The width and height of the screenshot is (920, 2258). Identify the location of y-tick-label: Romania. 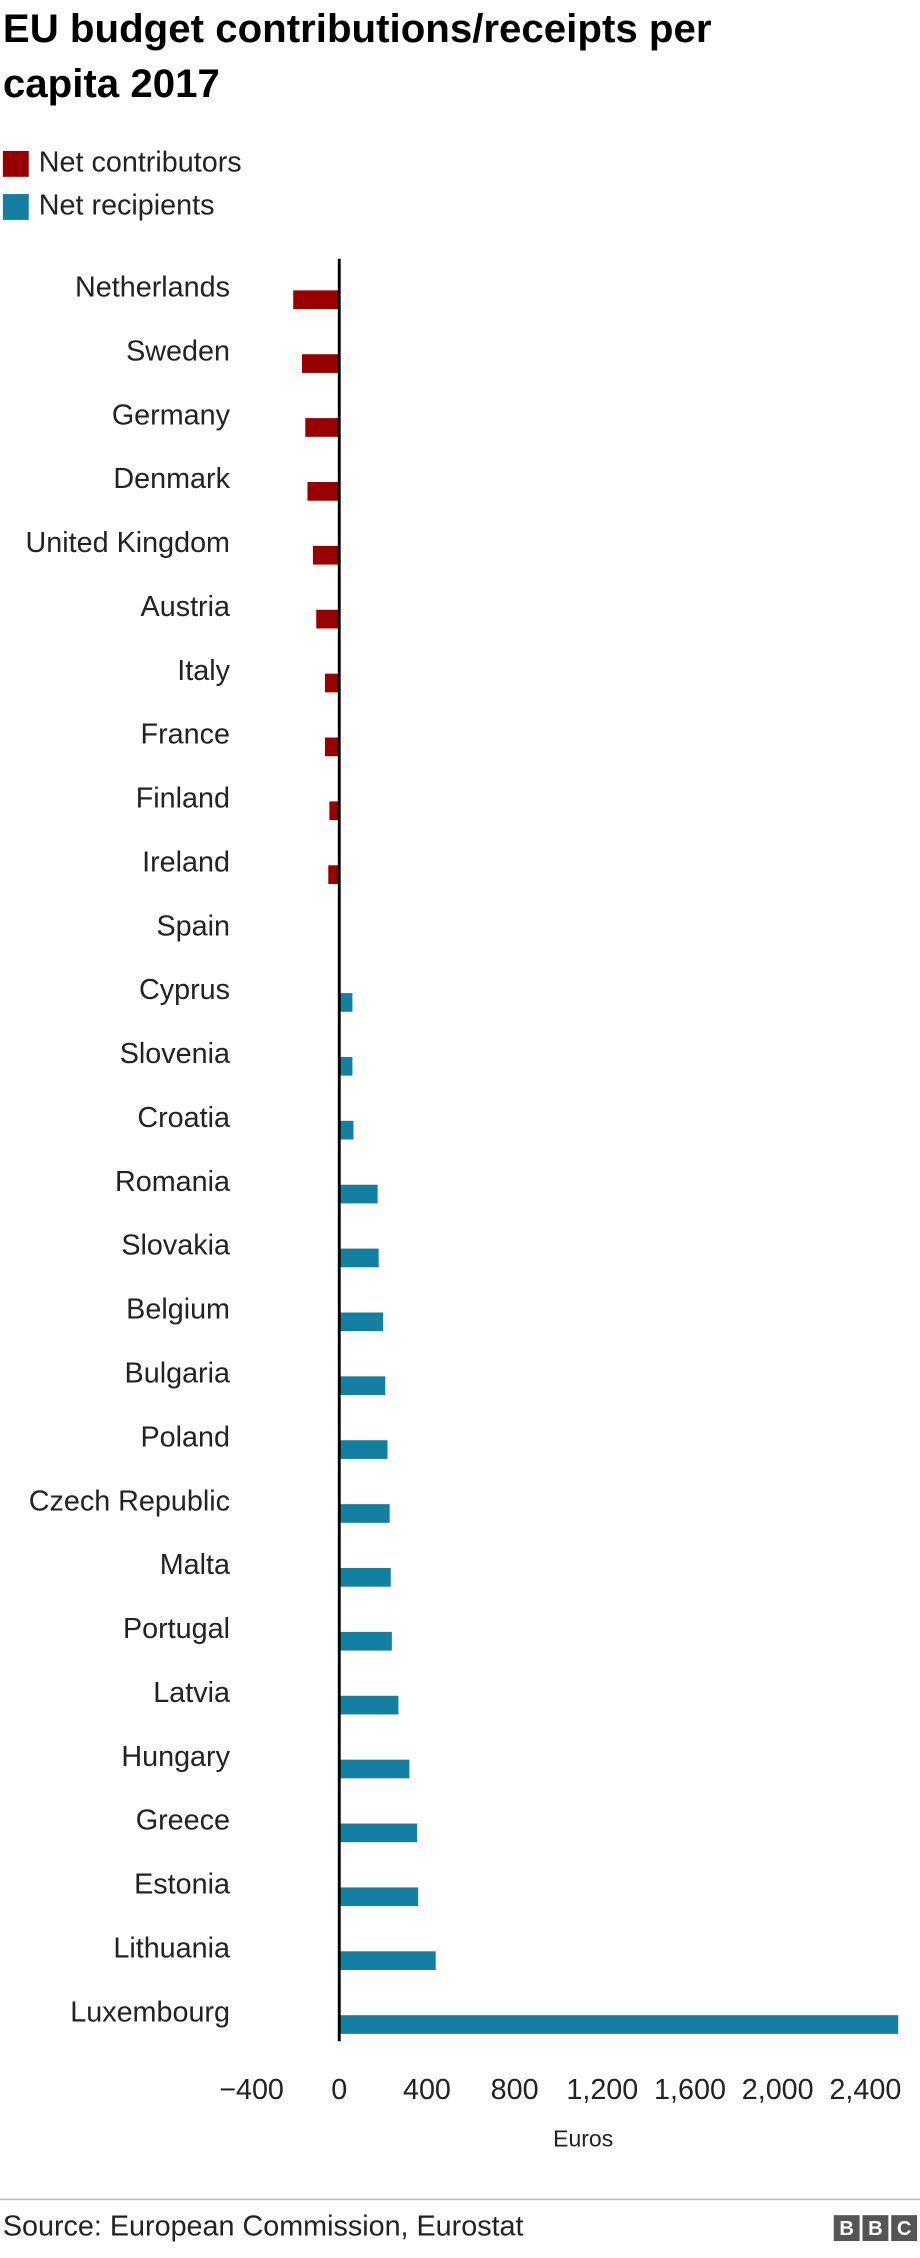
(172, 1182).